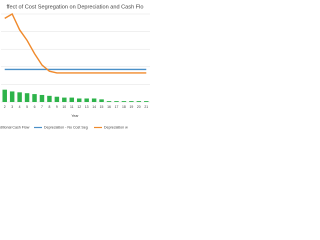 This screenshot has height=240, width=320. Describe the element at coordinates (116, 127) in the screenshot. I see `legend-label: Depreciation w` at that location.